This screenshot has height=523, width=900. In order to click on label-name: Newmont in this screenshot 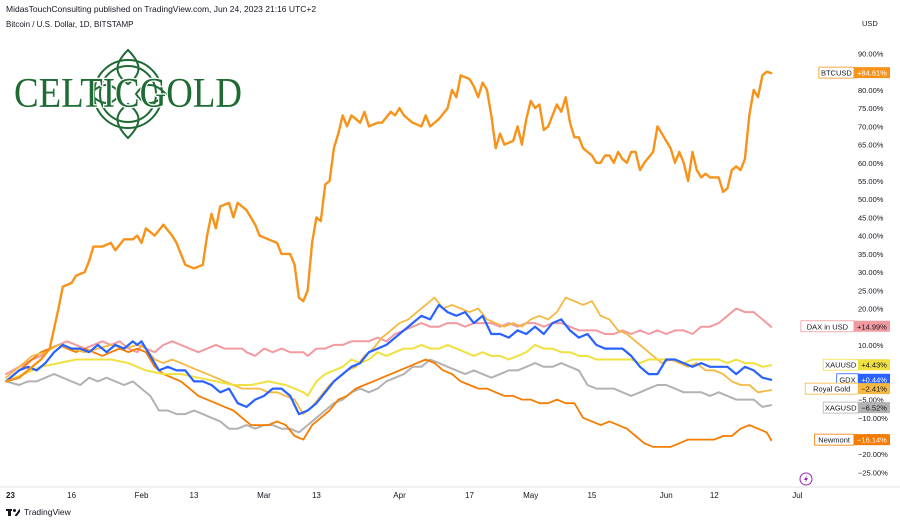, I will do `click(834, 440)`.